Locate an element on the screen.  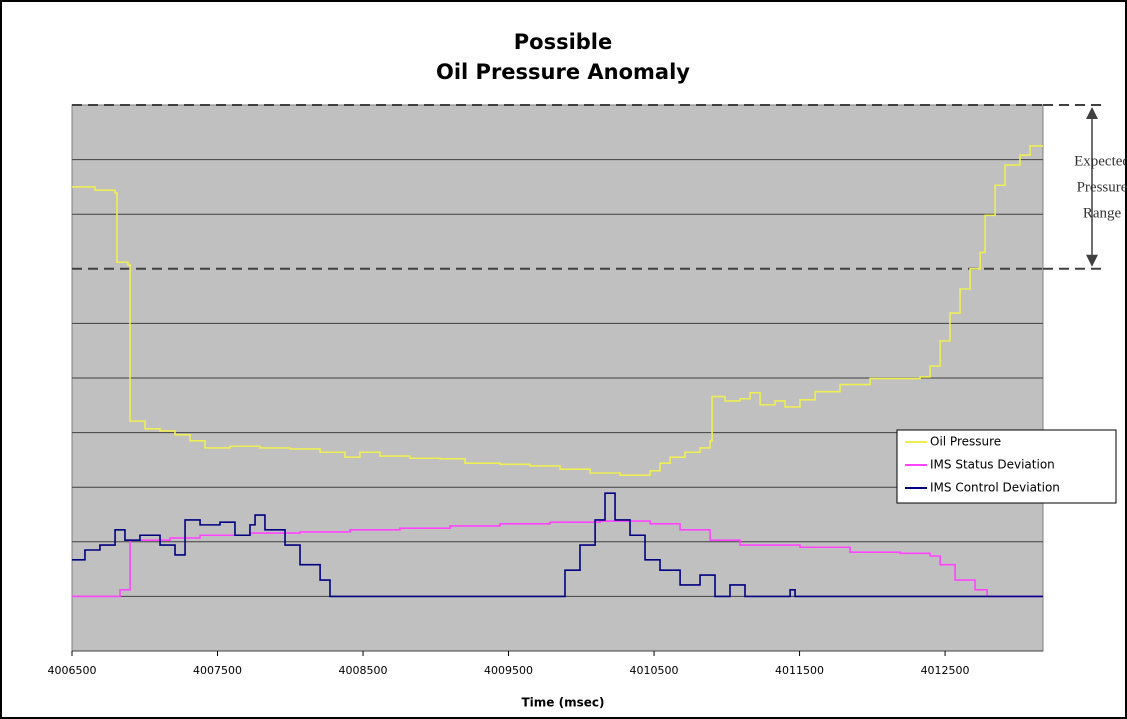
legend-label: IMS Control Deviation is located at coordinates (995, 488).